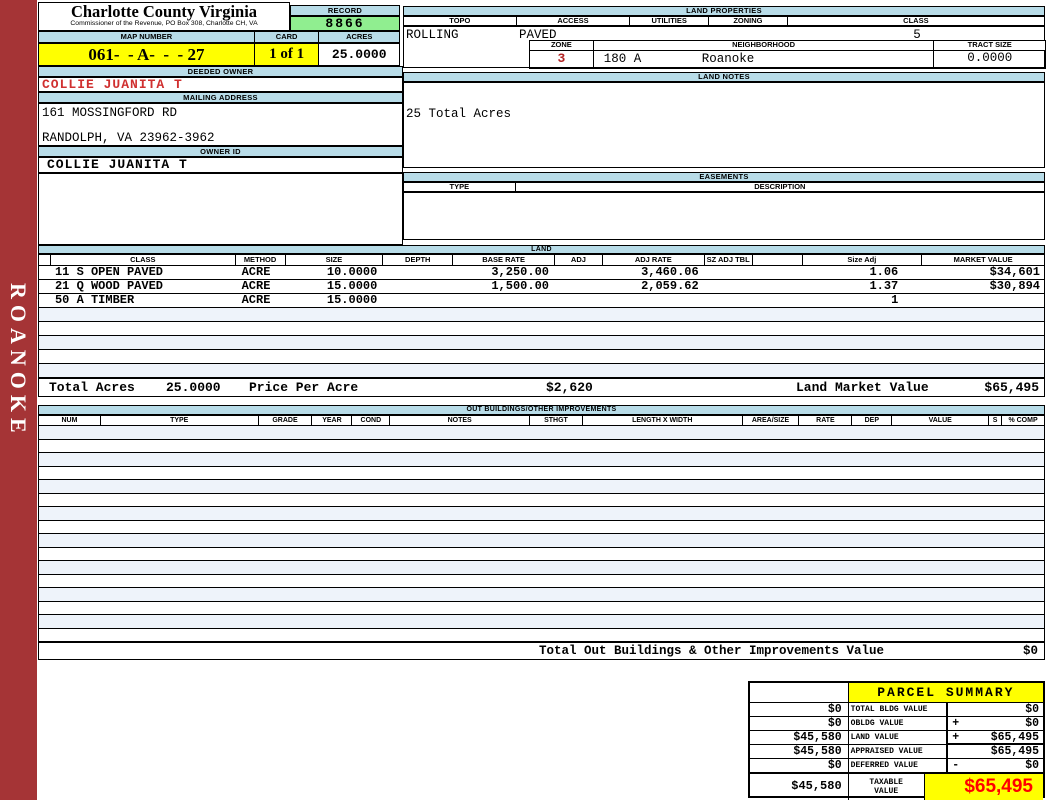 The width and height of the screenshot is (1050, 800). I want to click on tract-size-label: TRACT SIZE, so click(989, 45).